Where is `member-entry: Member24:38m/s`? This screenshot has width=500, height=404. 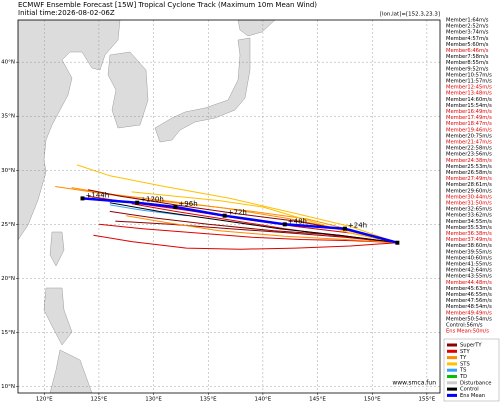
member-entry: Member24:38m/s is located at coordinates (469, 161).